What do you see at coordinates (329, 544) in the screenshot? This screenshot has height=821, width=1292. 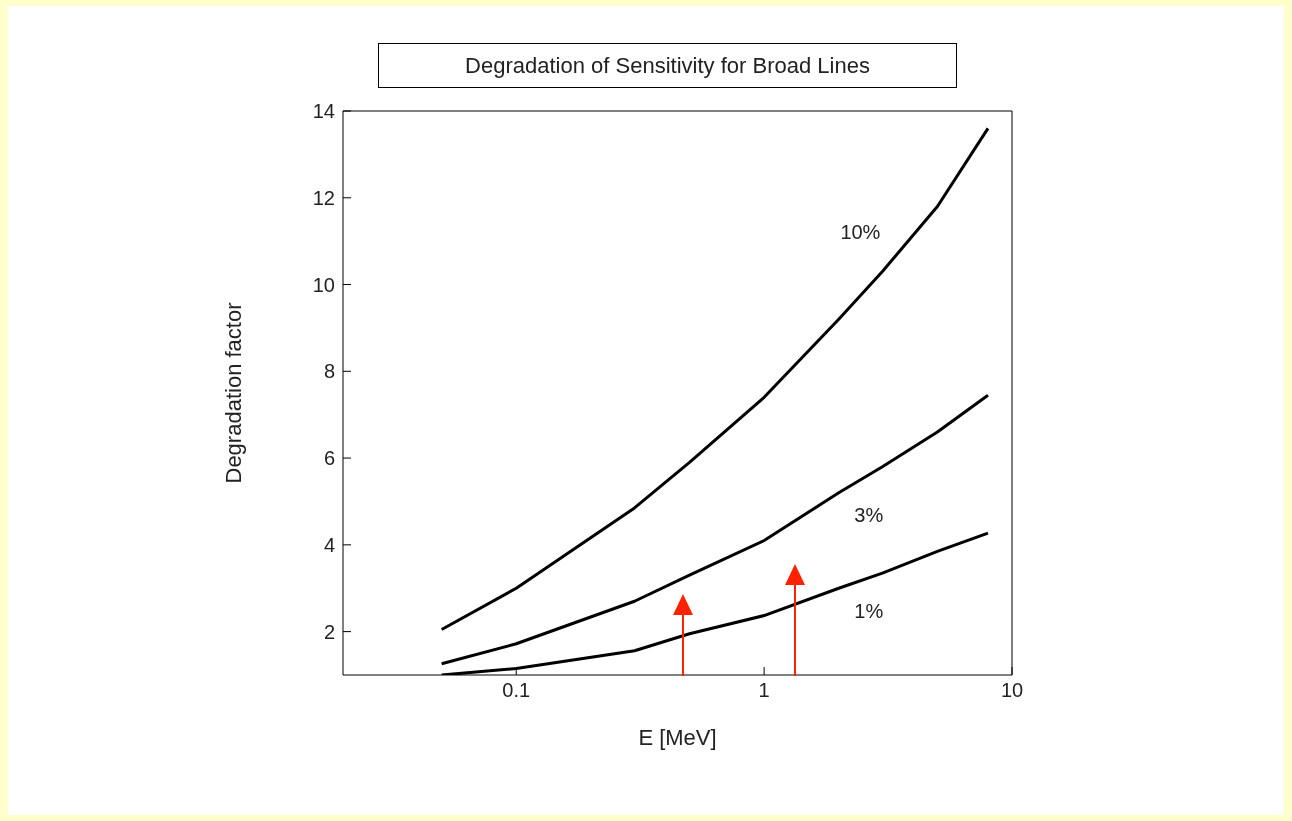 I see `y-tick-label: 4` at bounding box center [329, 544].